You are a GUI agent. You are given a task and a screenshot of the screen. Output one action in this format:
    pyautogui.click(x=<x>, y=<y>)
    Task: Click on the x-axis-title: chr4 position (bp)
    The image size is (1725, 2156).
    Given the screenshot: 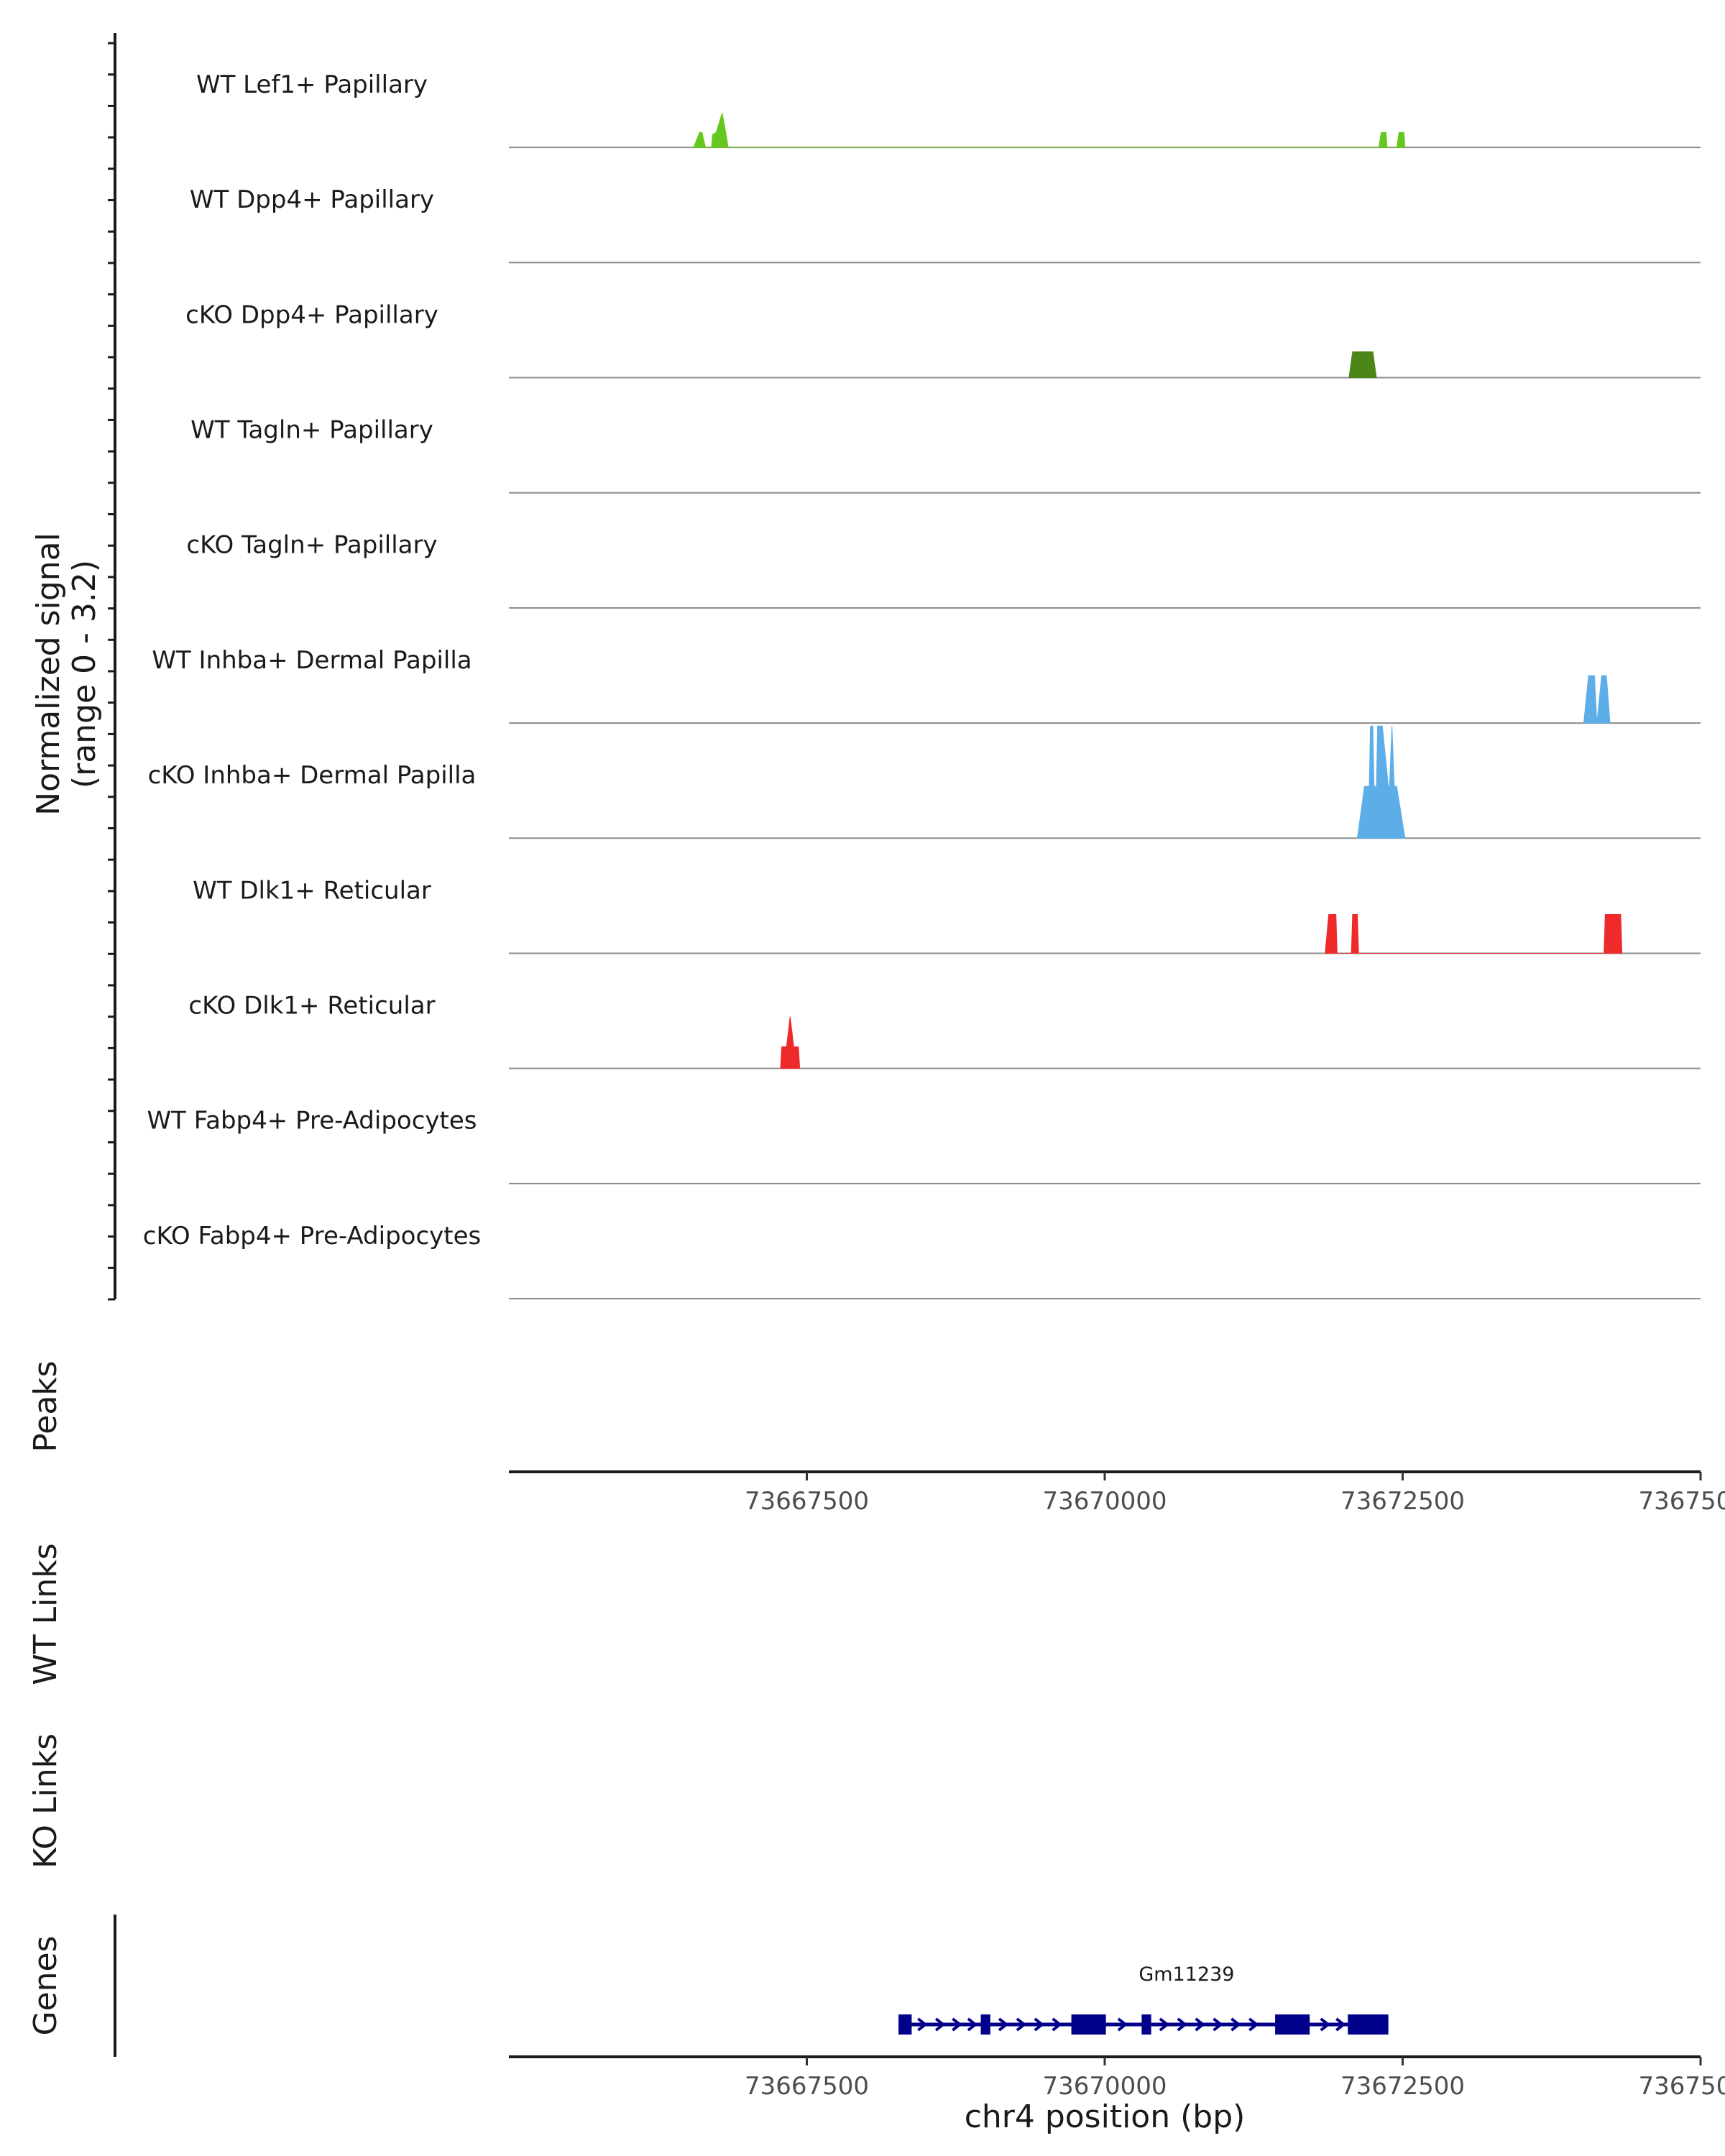 What is the action you would take?
    pyautogui.click(x=1105, y=2117)
    